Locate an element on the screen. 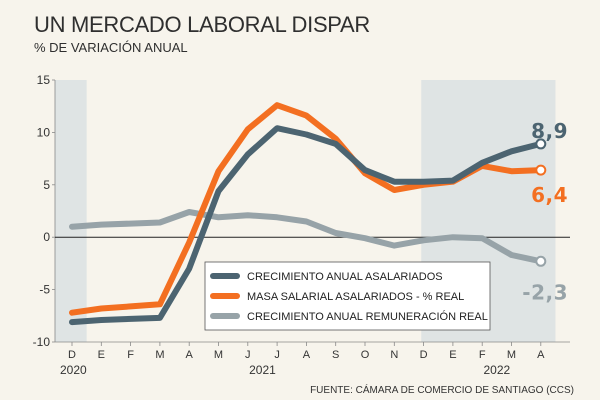 The image size is (600, 400). x-tick-label: S is located at coordinates (335, 355).